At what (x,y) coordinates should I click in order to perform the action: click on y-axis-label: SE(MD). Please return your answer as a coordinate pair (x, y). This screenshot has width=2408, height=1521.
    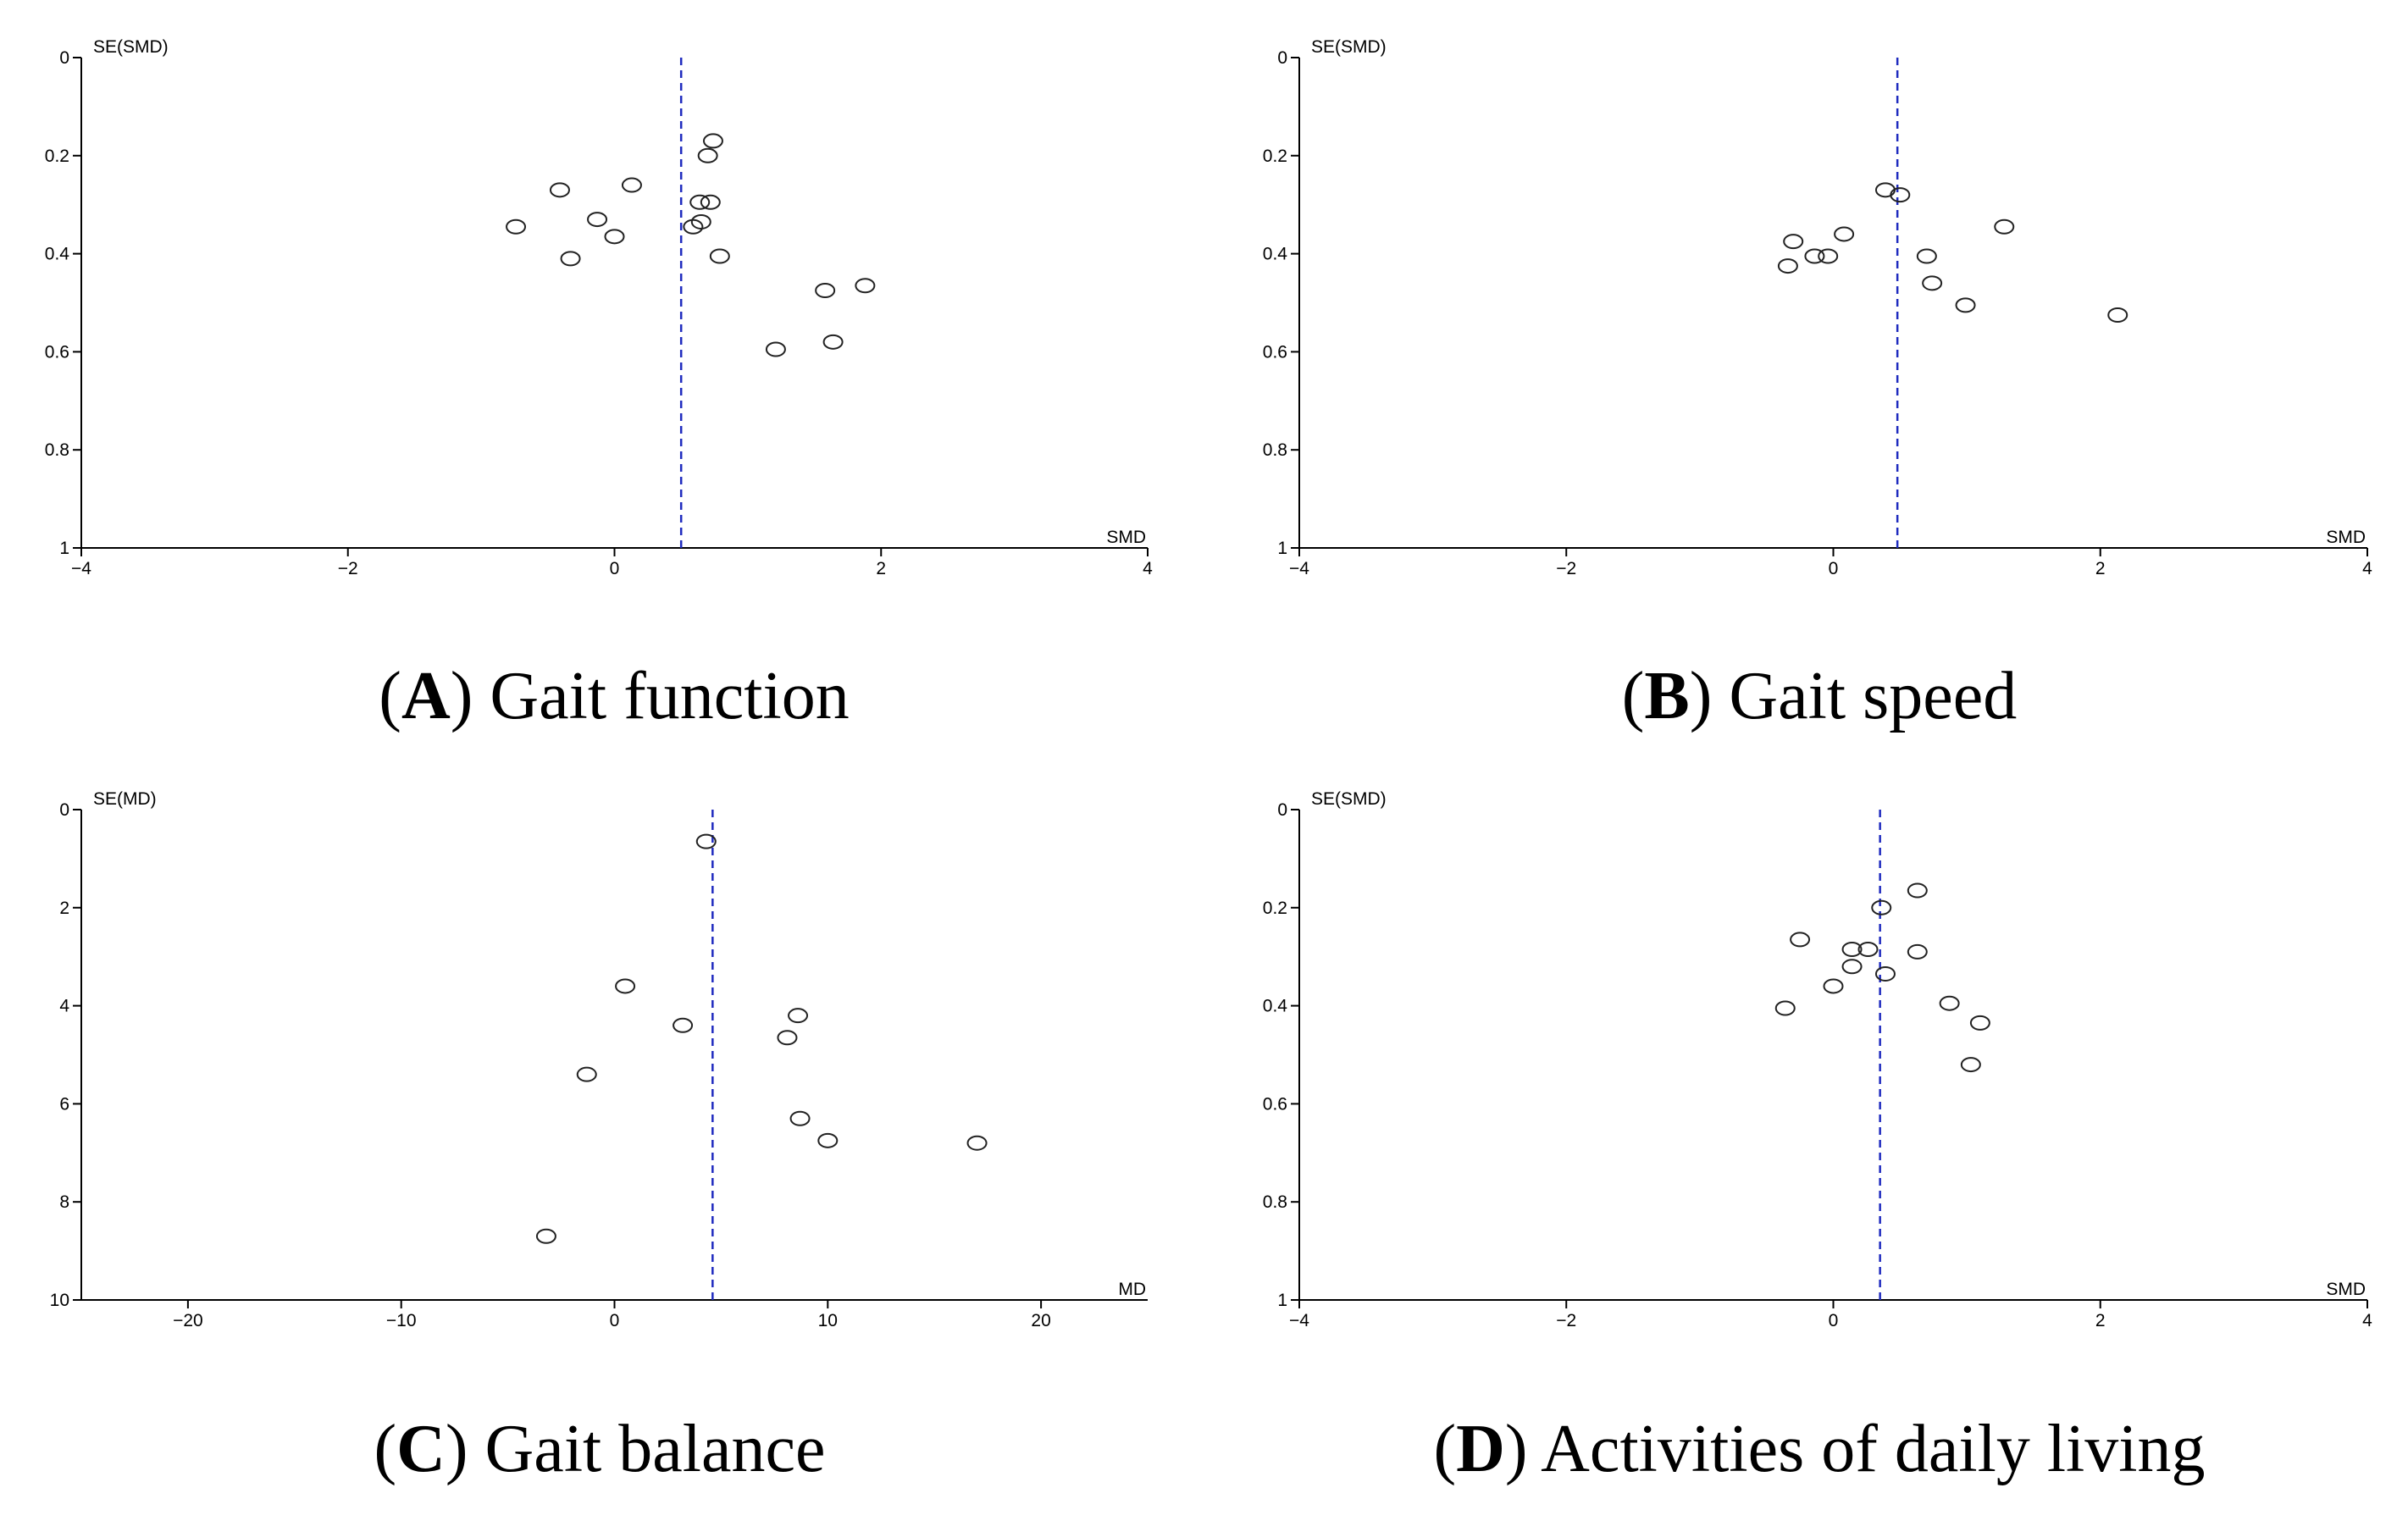
    Looking at the image, I should click on (125, 799).